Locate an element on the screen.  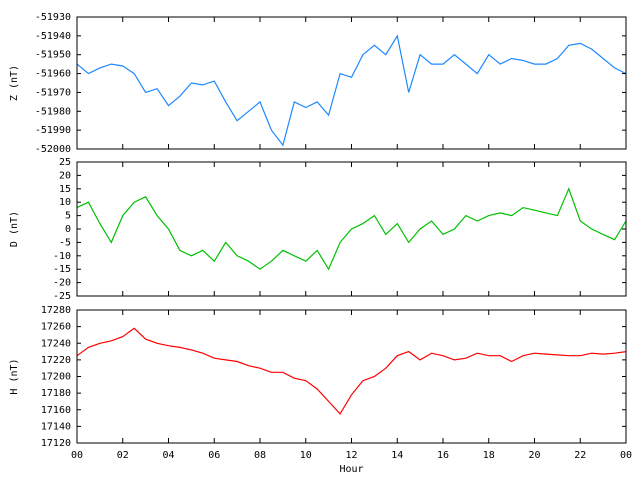
y-axis-label: D (nT) is located at coordinates (14, 229).